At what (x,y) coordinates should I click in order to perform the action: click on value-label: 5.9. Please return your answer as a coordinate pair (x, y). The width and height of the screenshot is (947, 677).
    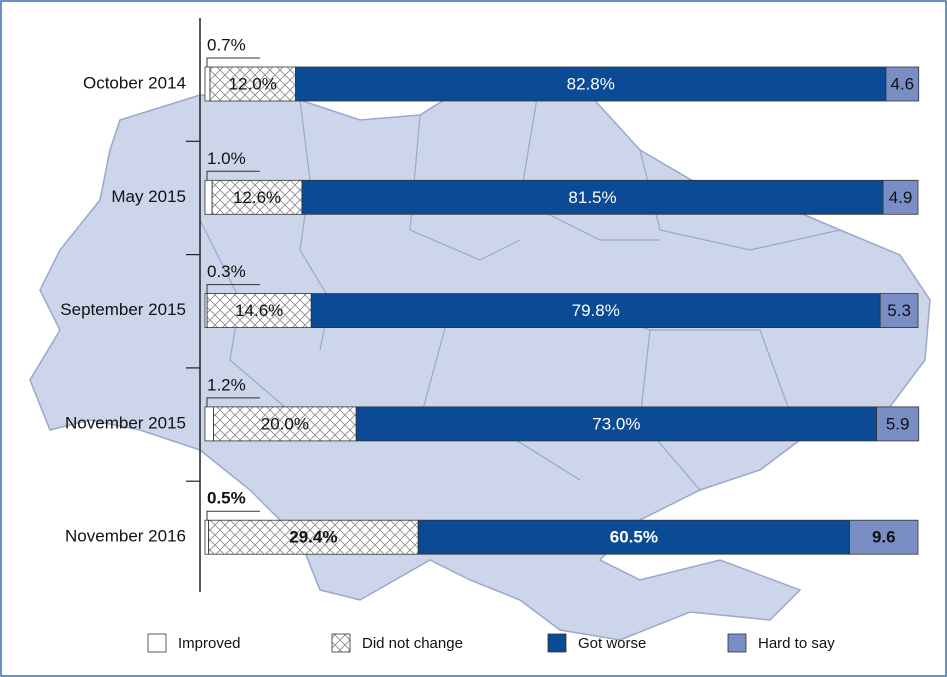
    Looking at the image, I should click on (898, 423).